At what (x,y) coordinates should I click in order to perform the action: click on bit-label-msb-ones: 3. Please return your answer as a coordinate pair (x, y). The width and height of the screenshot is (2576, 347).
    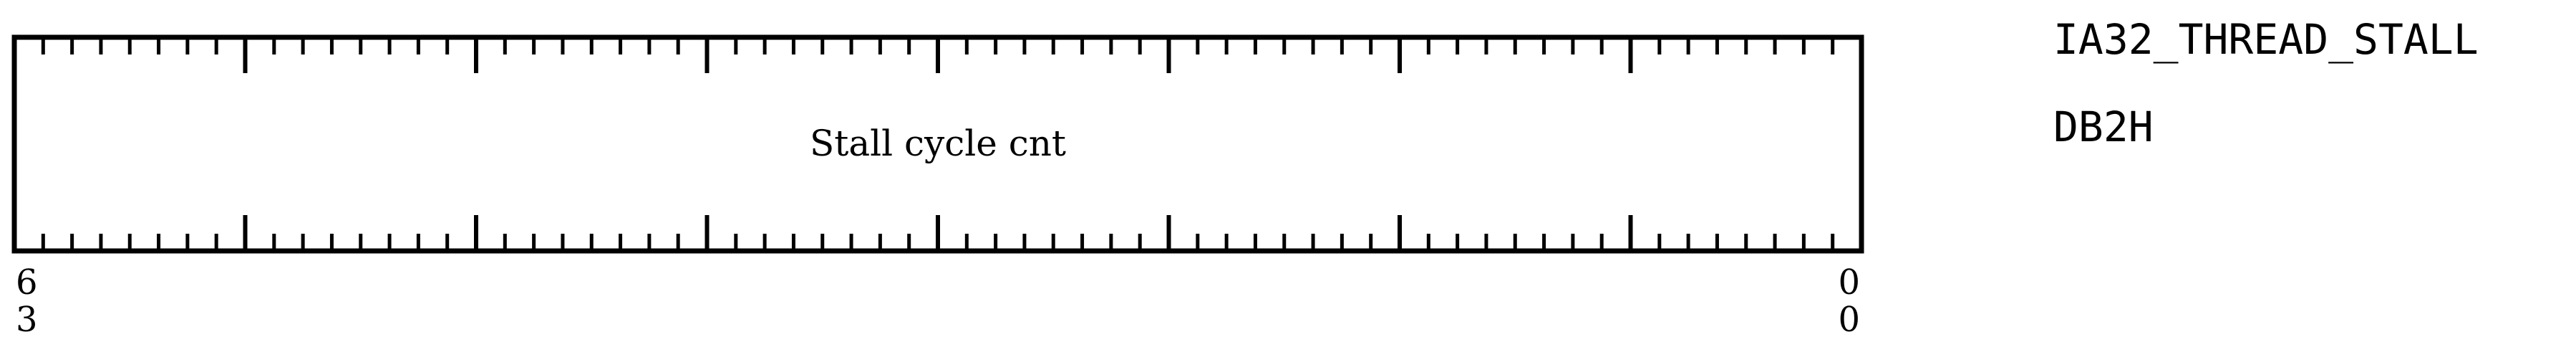
    Looking at the image, I should click on (27, 320).